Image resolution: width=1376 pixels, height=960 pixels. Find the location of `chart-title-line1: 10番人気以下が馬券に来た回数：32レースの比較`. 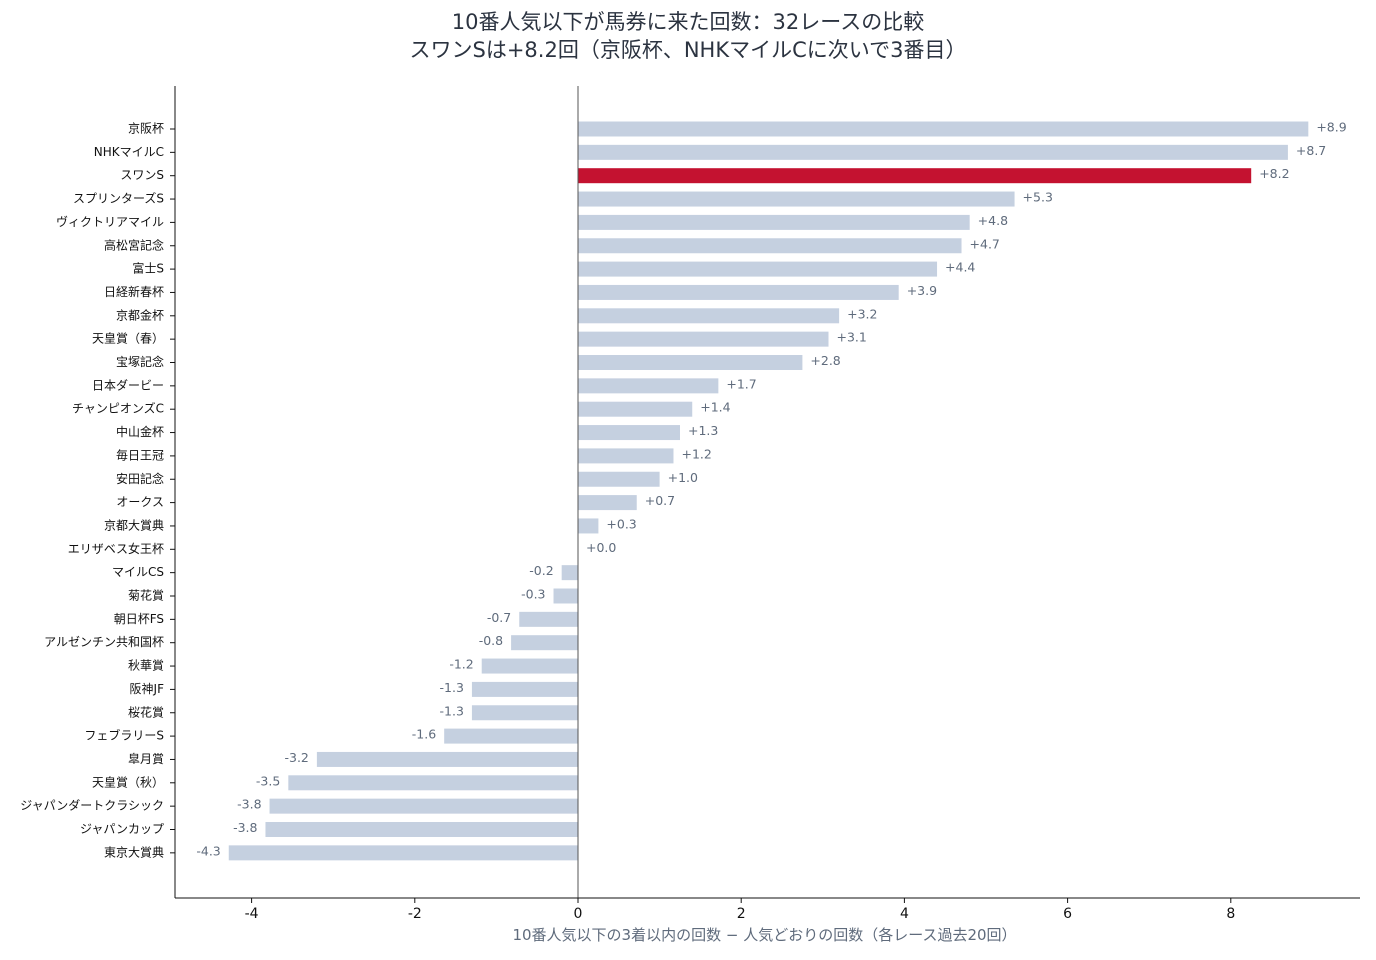

chart-title-line1: 10番人気以下が馬券に来た回数：32レースの比較 is located at coordinates (688, 22).